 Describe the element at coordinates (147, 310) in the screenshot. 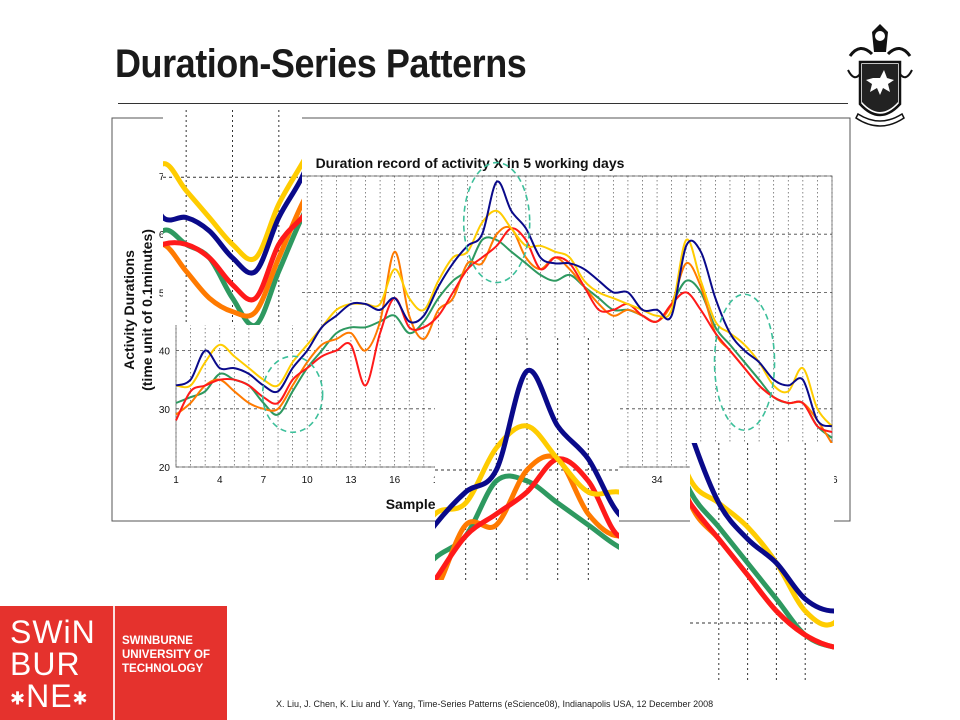

I see `chart-y-axis-label-line-2: (time unit of 0.1minutes)` at that location.